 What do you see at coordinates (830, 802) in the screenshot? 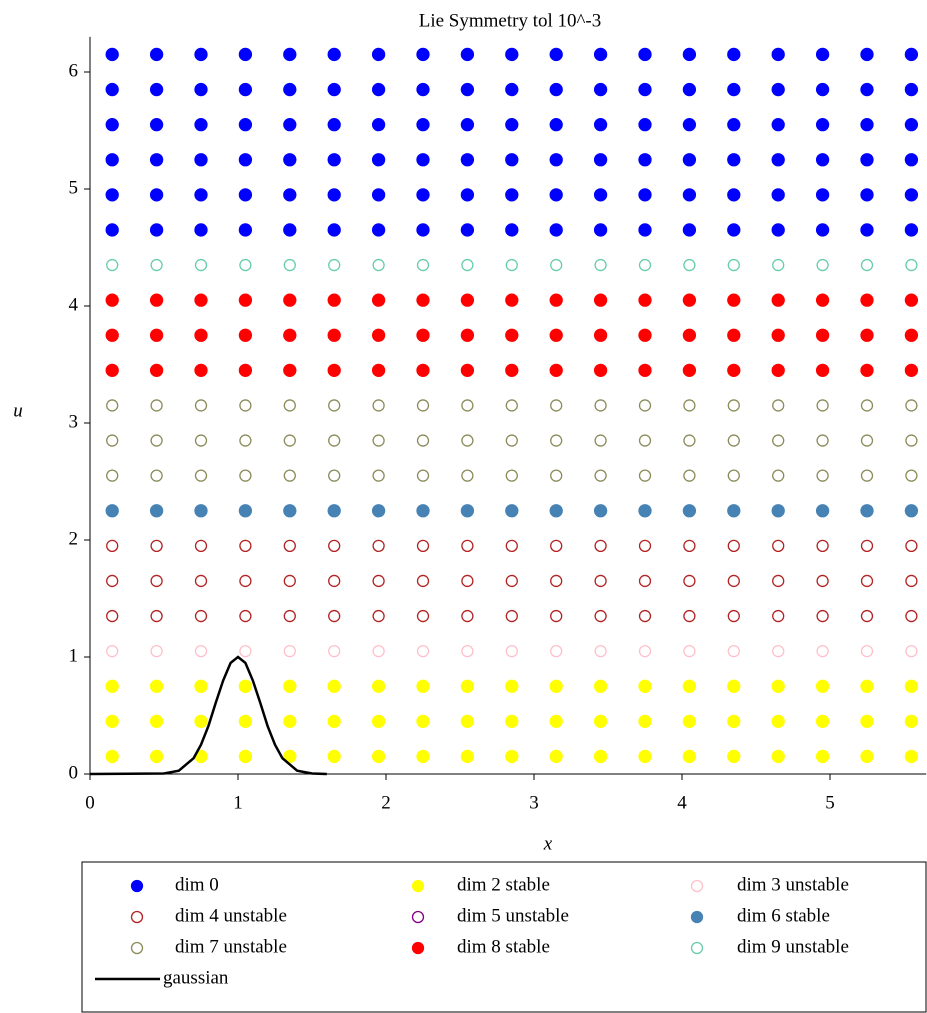
I see `x-tick-label: 5` at bounding box center [830, 802].